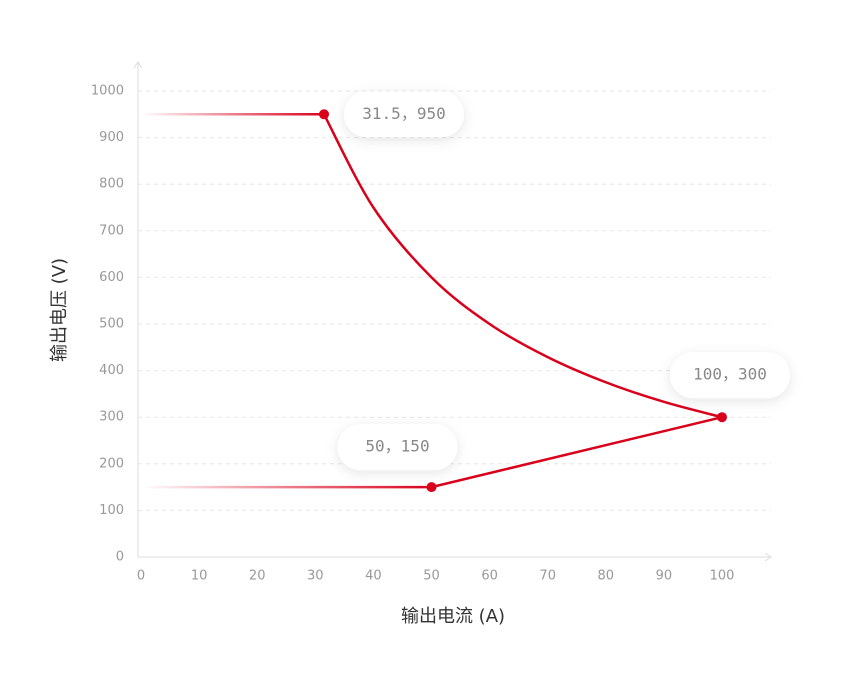  I want to click on x-tick-label: 70, so click(547, 576).